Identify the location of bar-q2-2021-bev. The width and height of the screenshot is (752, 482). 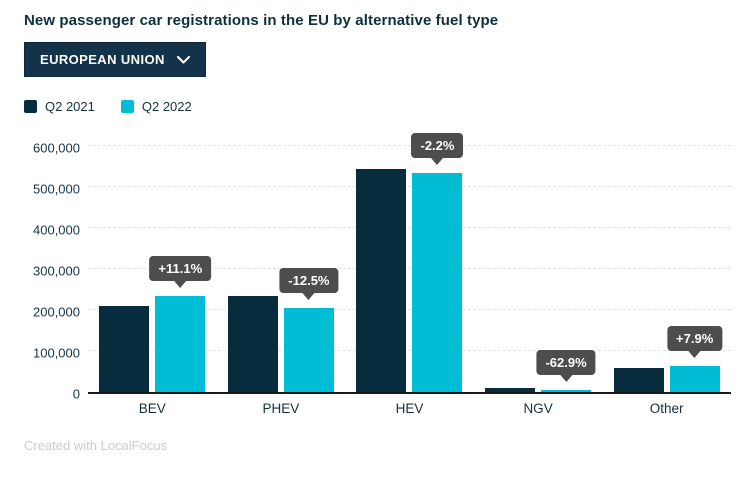
(124, 348).